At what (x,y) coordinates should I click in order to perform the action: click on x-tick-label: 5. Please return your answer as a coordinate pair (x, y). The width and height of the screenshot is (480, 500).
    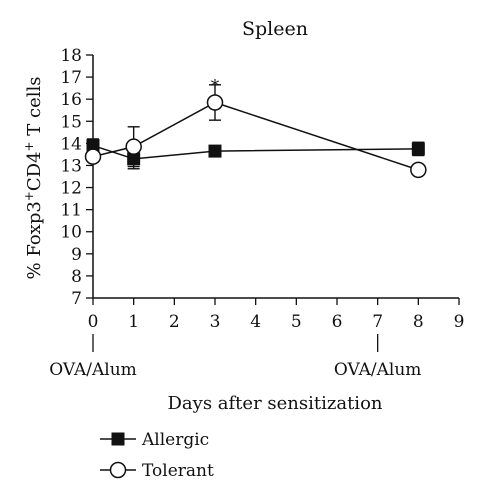
    Looking at the image, I should click on (296, 322).